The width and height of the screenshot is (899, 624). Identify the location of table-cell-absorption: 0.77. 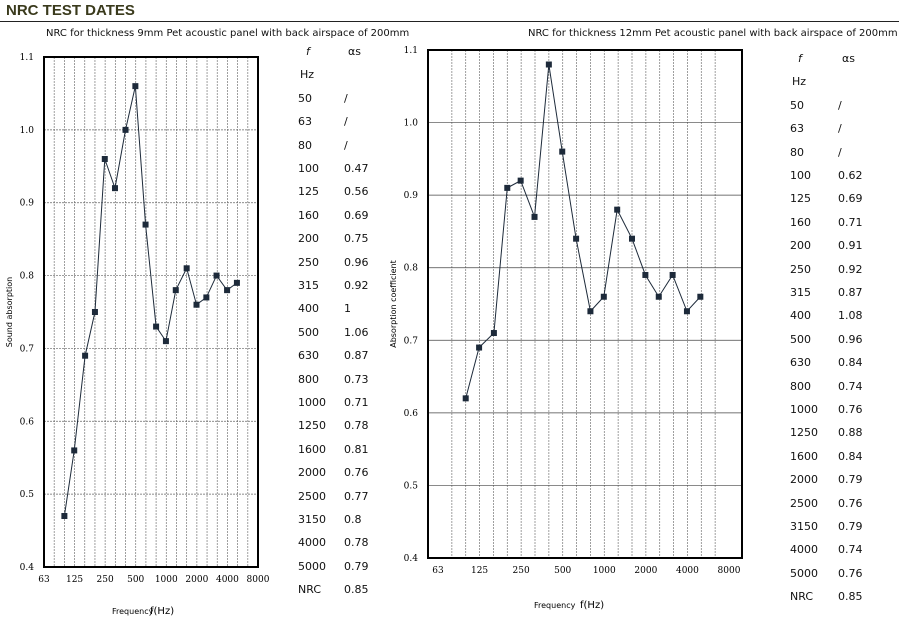
(356, 496).